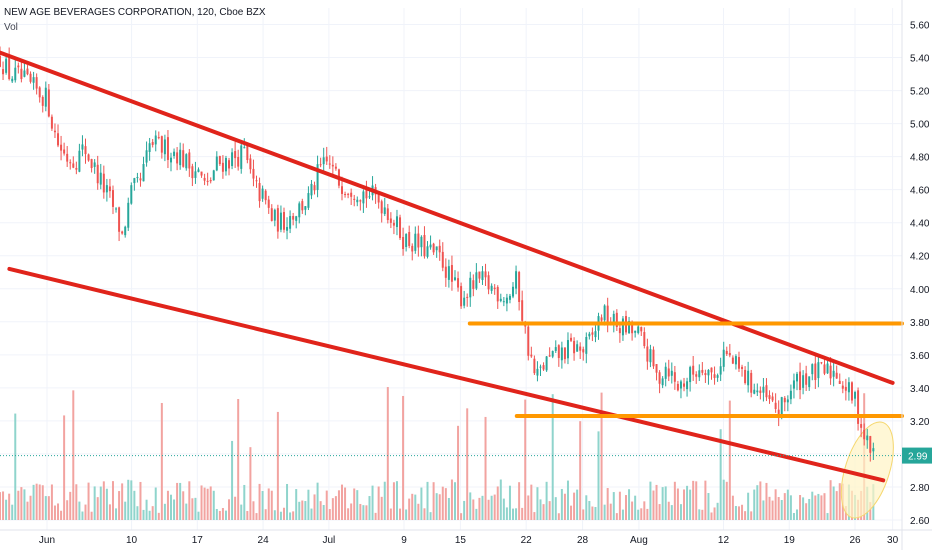 The image size is (932, 555). I want to click on time-axis: Jun 10 17 24 Jul 9 15 22 28 Aug 12 19 26 30, so click(466, 537).